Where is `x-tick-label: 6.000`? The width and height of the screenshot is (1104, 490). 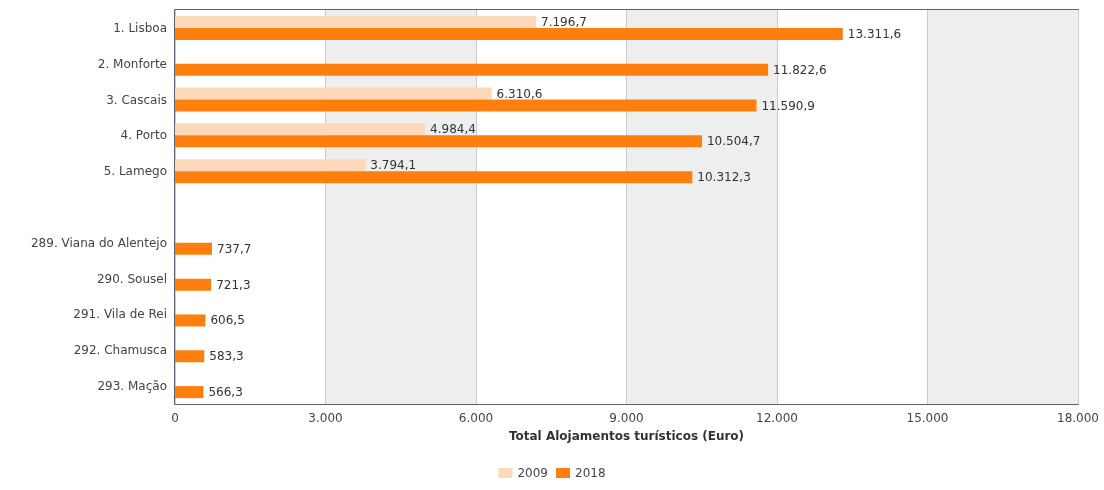
x-tick-label: 6.000 is located at coordinates (476, 418).